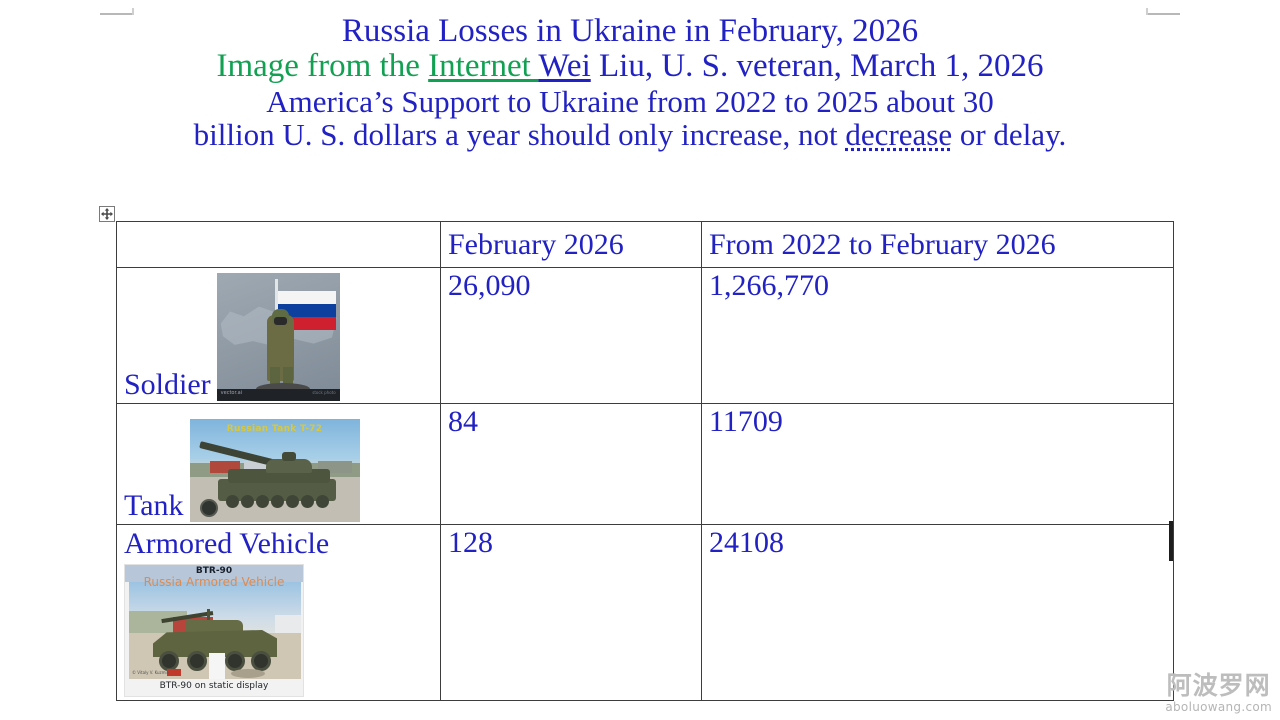  Describe the element at coordinates (167, 384) in the screenshot. I see `row-label-soldier: Soldier` at that location.